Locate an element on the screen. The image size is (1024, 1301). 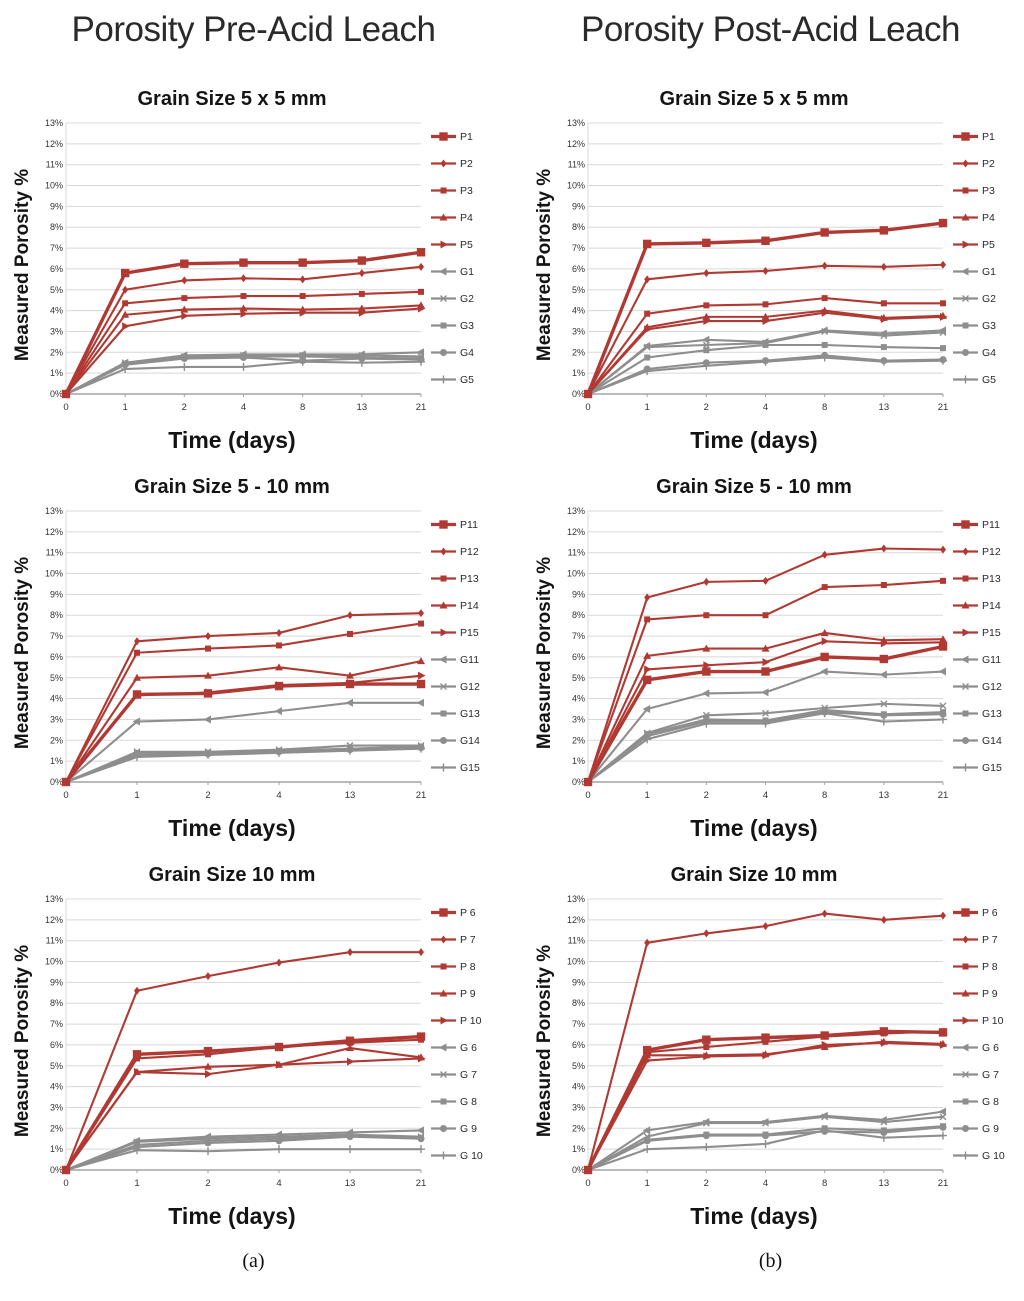
legend-item: P1 is located at coordinates (466, 136).